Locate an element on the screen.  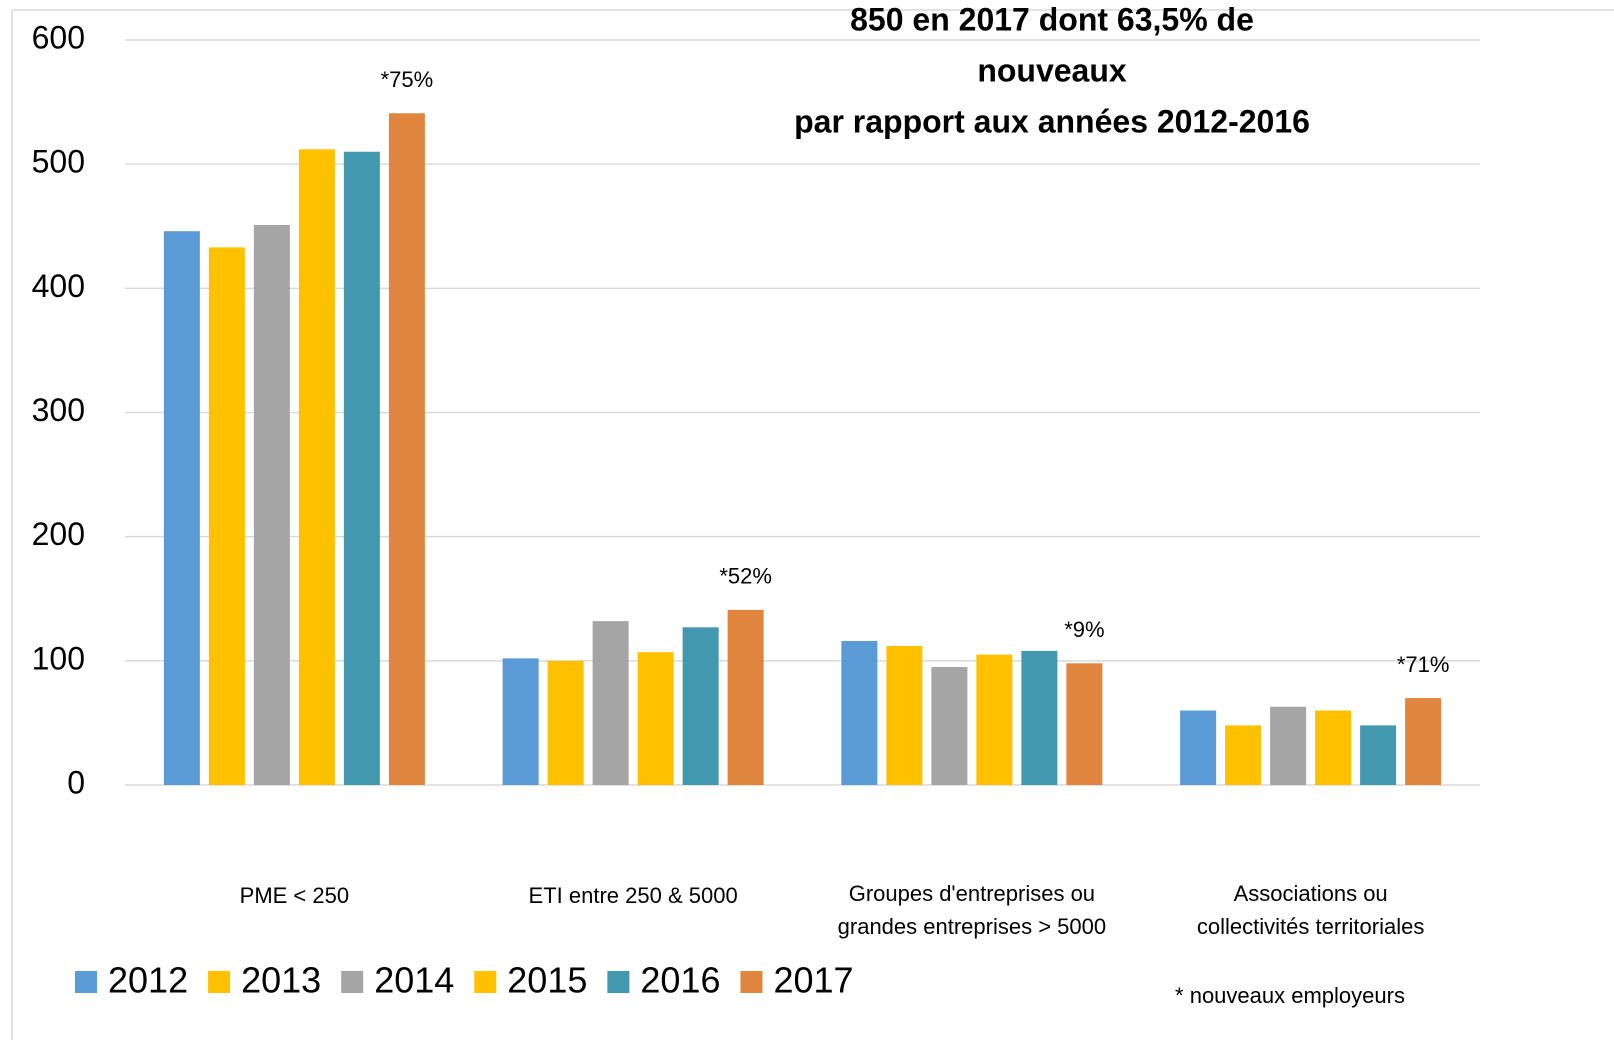
legend-label: 2013 is located at coordinates (281, 980).